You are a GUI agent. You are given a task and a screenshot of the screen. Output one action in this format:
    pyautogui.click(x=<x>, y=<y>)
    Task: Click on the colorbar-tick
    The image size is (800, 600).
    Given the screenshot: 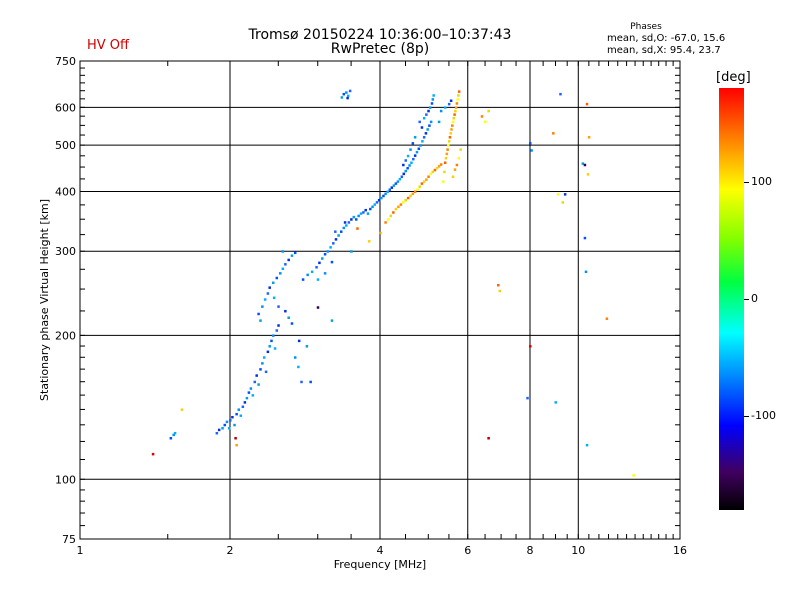 What is the action you would take?
    pyautogui.click(x=746, y=299)
    